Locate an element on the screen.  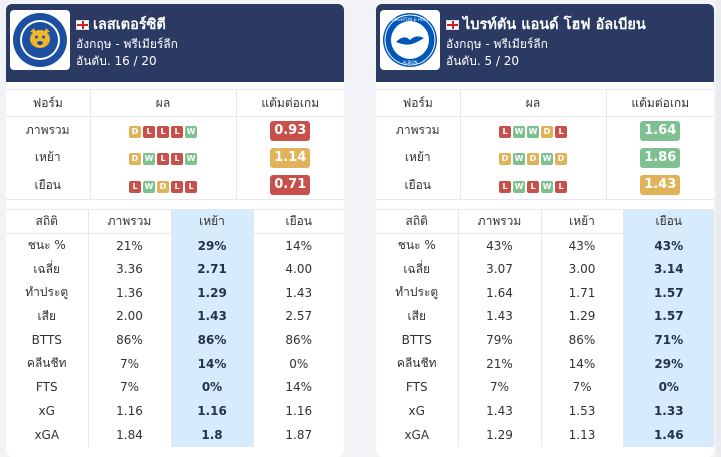
stats-row: FTS 7% 7% 0% is located at coordinates (545, 387).